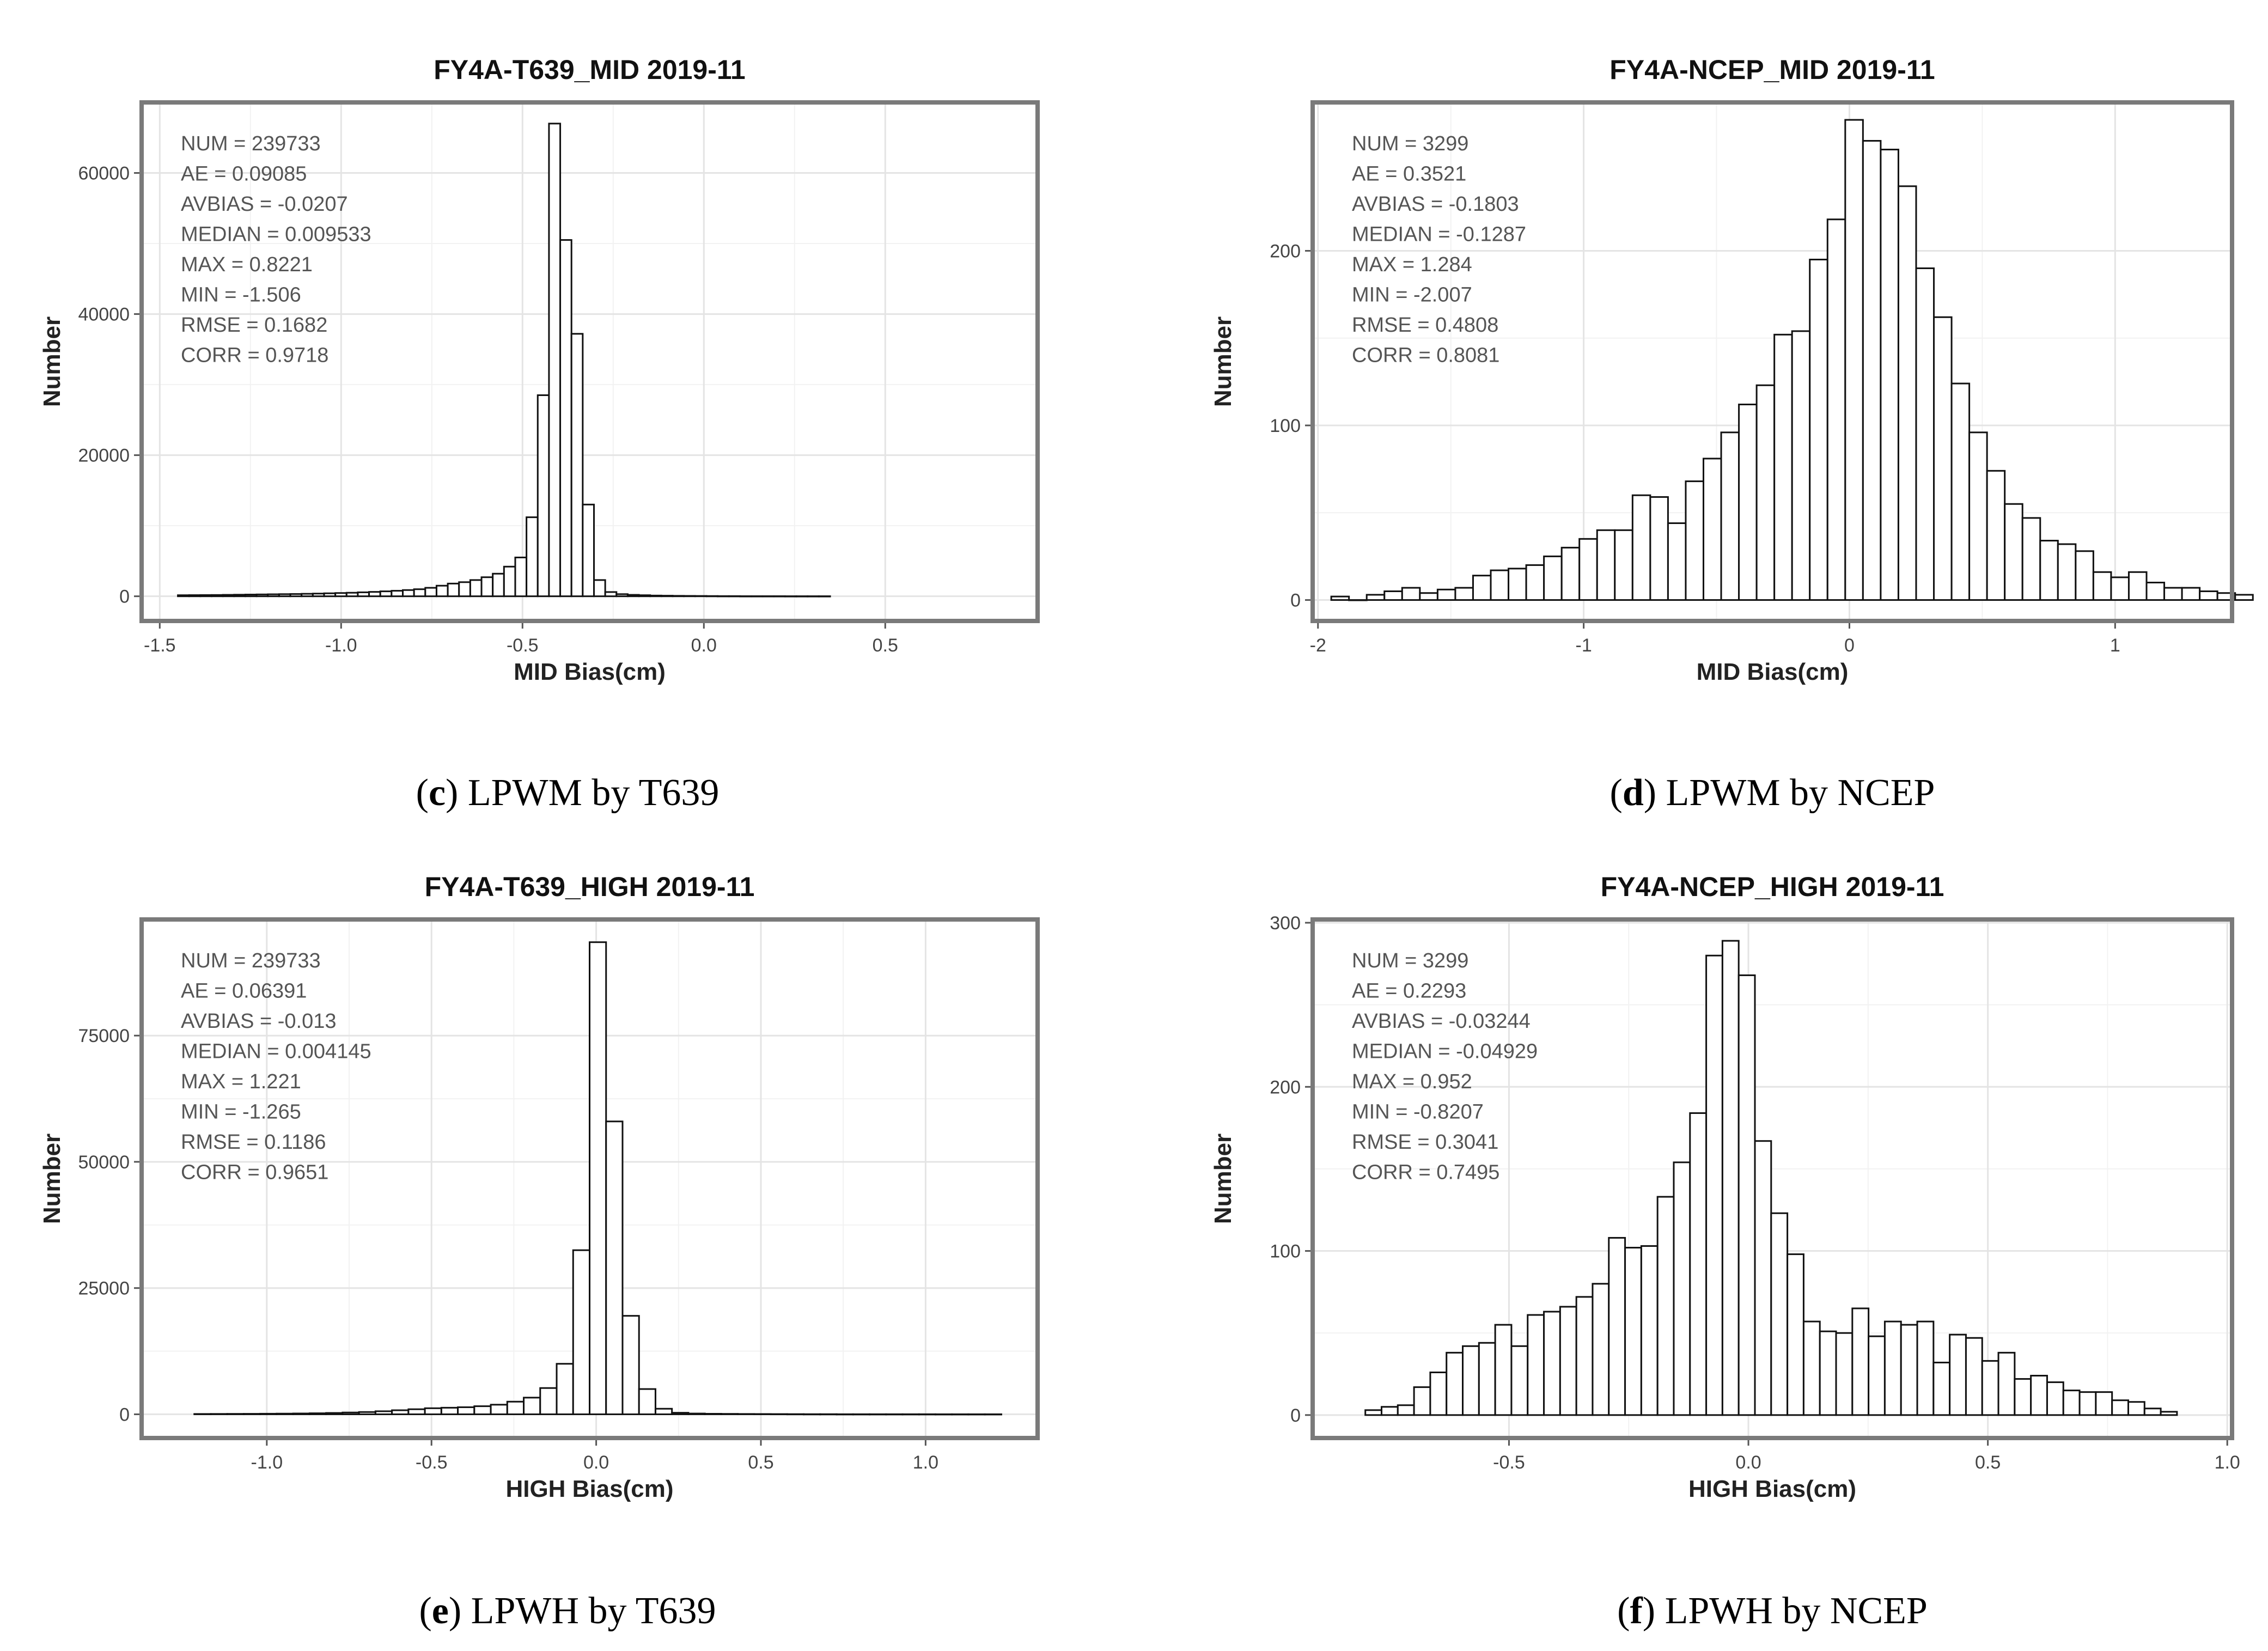 The height and width of the screenshot is (1651, 2268). What do you see at coordinates (1584, 645) in the screenshot?
I see `x-tick-label: -1` at bounding box center [1584, 645].